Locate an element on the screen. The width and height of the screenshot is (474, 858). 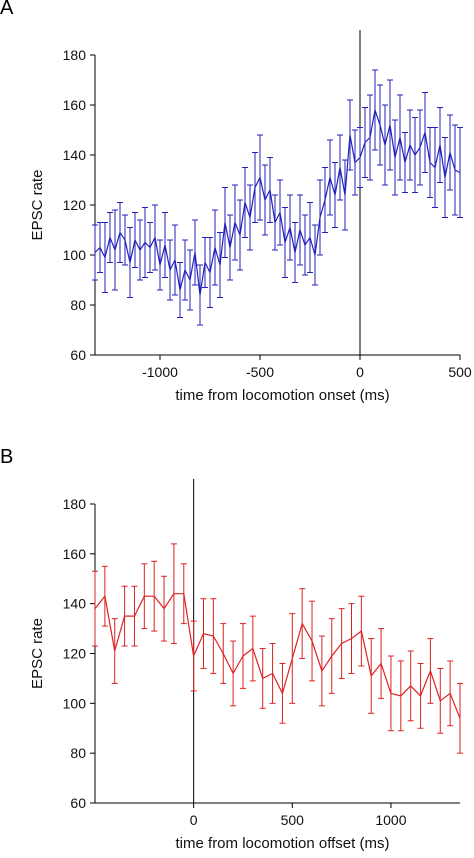
x-tick-label-b: 0 is located at coordinates (194, 820).